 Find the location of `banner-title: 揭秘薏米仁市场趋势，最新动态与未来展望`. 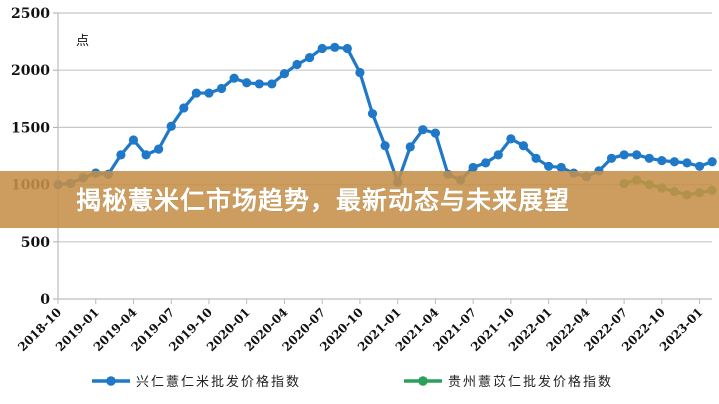

banner-title: 揭秘薏米仁市场趋势，最新动态与未来展望 is located at coordinates (323, 200).